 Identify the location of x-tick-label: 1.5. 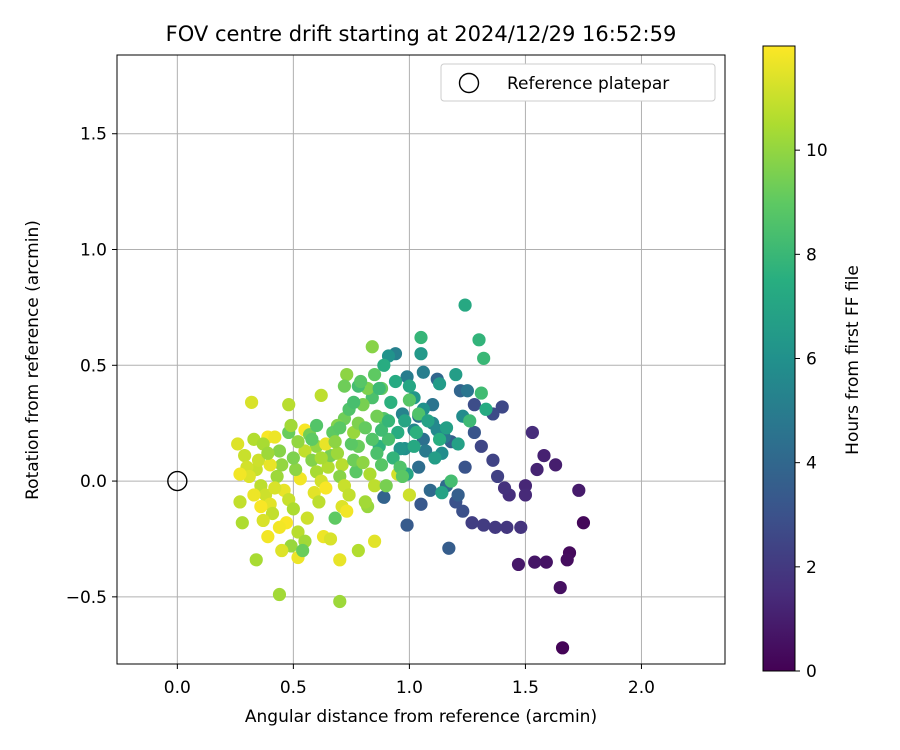
(525, 688).